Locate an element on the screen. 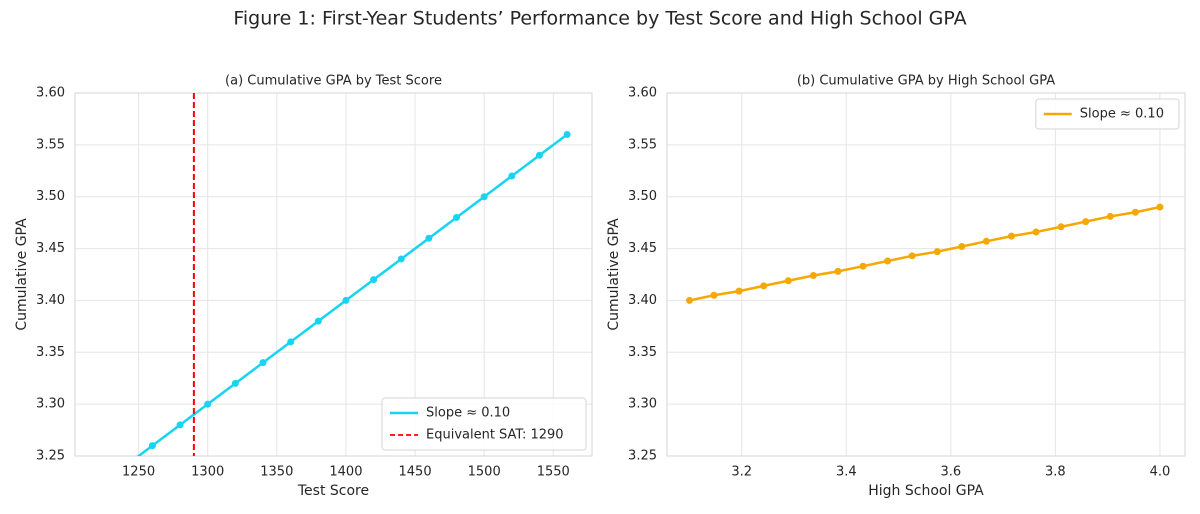  line is located at coordinates (925, 253).